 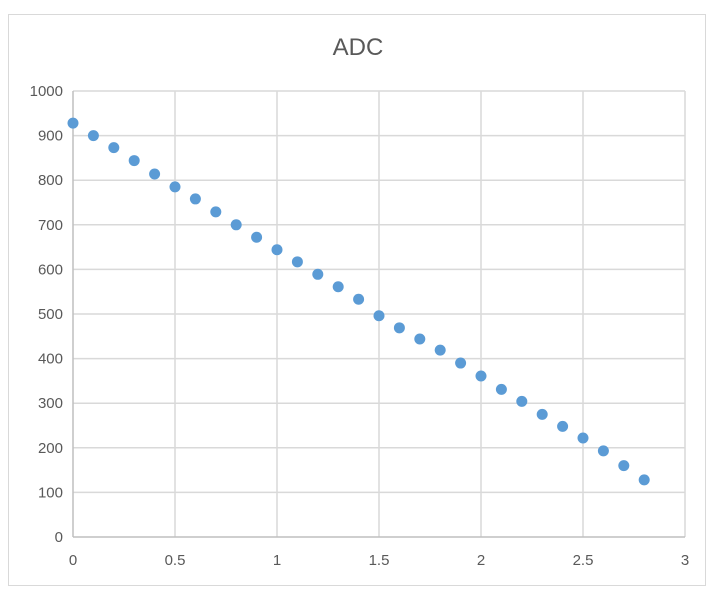 What do you see at coordinates (50, 359) in the screenshot?
I see `y-tick-label: 400` at bounding box center [50, 359].